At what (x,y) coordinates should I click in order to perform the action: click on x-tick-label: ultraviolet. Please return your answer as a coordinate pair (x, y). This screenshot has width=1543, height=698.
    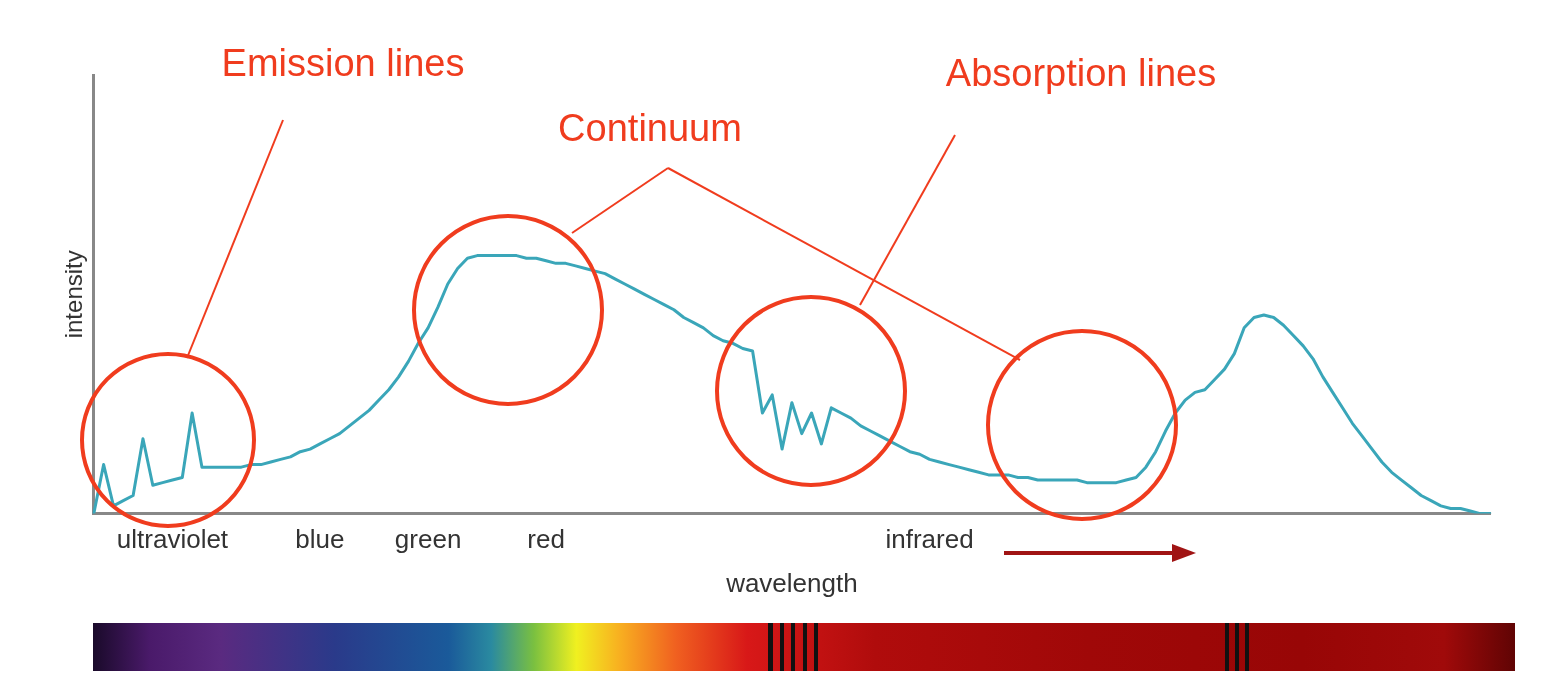
    Looking at the image, I should click on (172, 539).